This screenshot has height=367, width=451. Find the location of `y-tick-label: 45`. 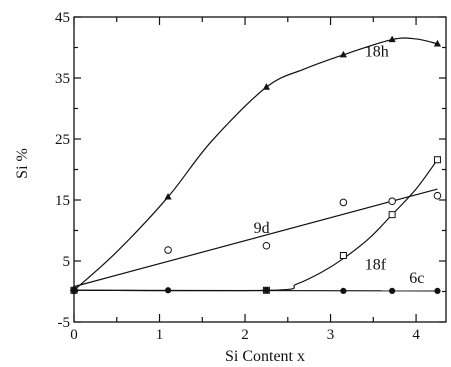

y-tick-label: 45 is located at coordinates (62, 18).